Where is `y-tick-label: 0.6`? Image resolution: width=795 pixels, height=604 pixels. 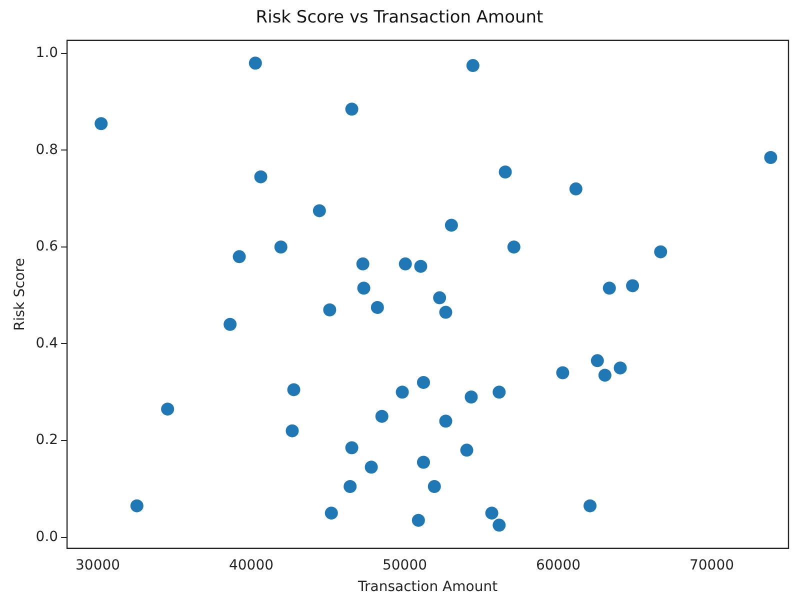
y-tick-label: 0.6 is located at coordinates (47, 246).